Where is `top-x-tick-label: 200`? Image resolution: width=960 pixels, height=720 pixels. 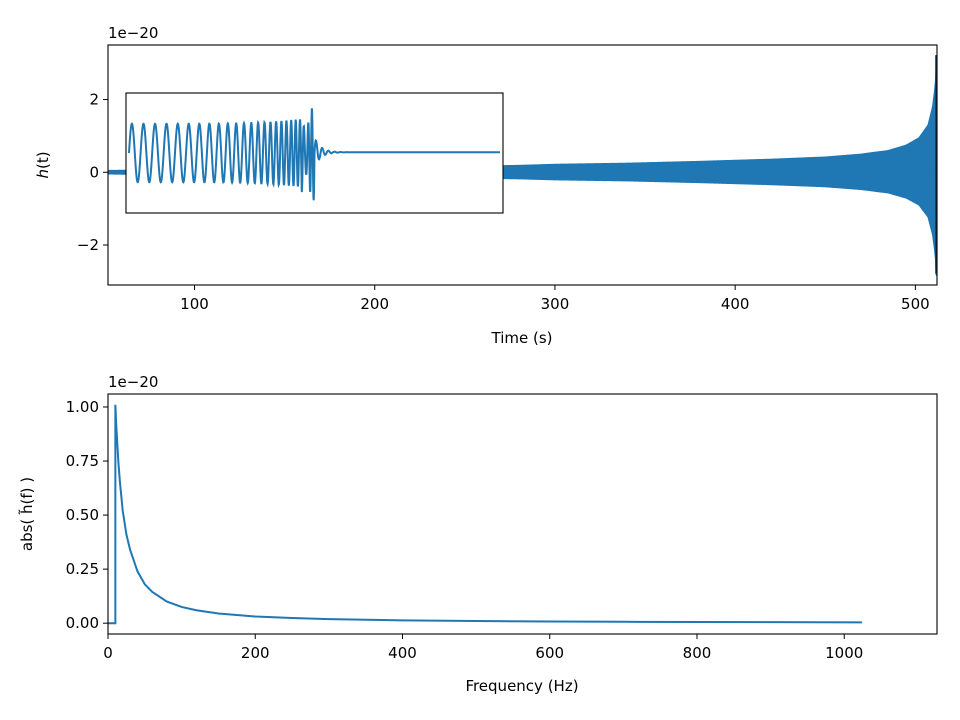 top-x-tick-label: 200 is located at coordinates (374, 304).